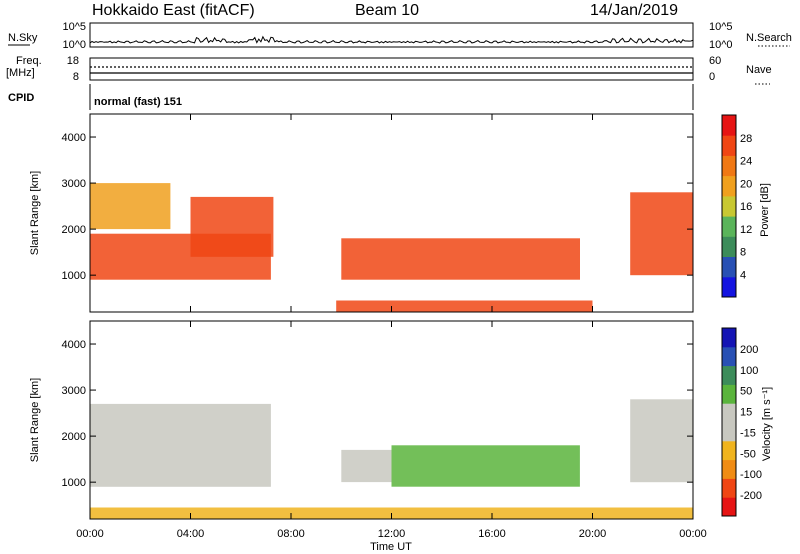  I want to click on station-title: Hokkaido East (fitACF), so click(173, 10).